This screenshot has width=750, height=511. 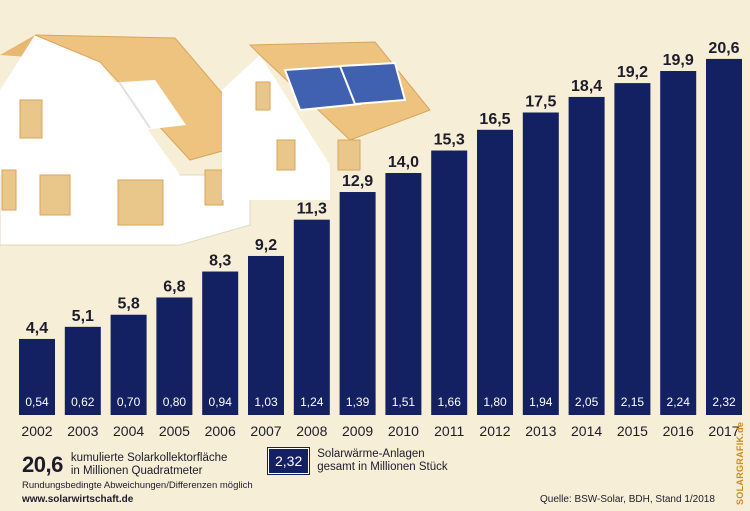 What do you see at coordinates (288, 461) in the screenshot?
I see `legend-count-value: 2,32` at bounding box center [288, 461].